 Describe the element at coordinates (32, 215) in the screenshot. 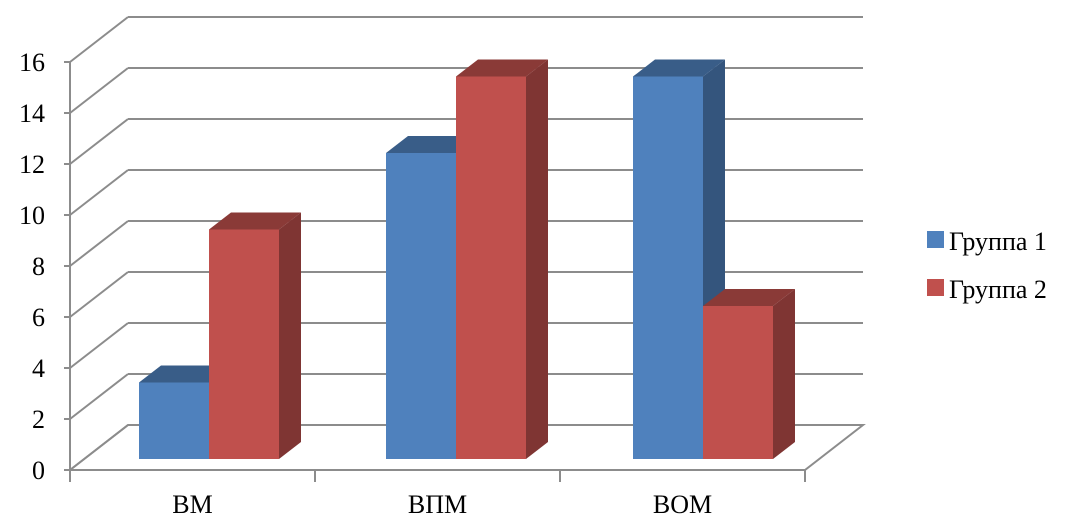

I see `y-tick-label: 10` at that location.